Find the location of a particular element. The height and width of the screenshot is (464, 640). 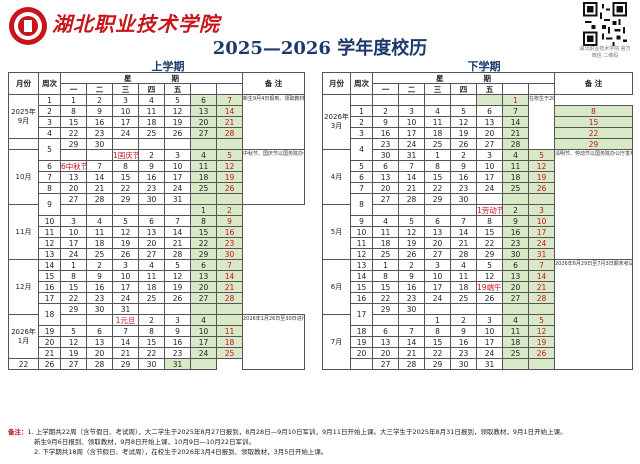

table-row: 20 12 13 14 15 16 17 18 is located at coordinates (157, 342).